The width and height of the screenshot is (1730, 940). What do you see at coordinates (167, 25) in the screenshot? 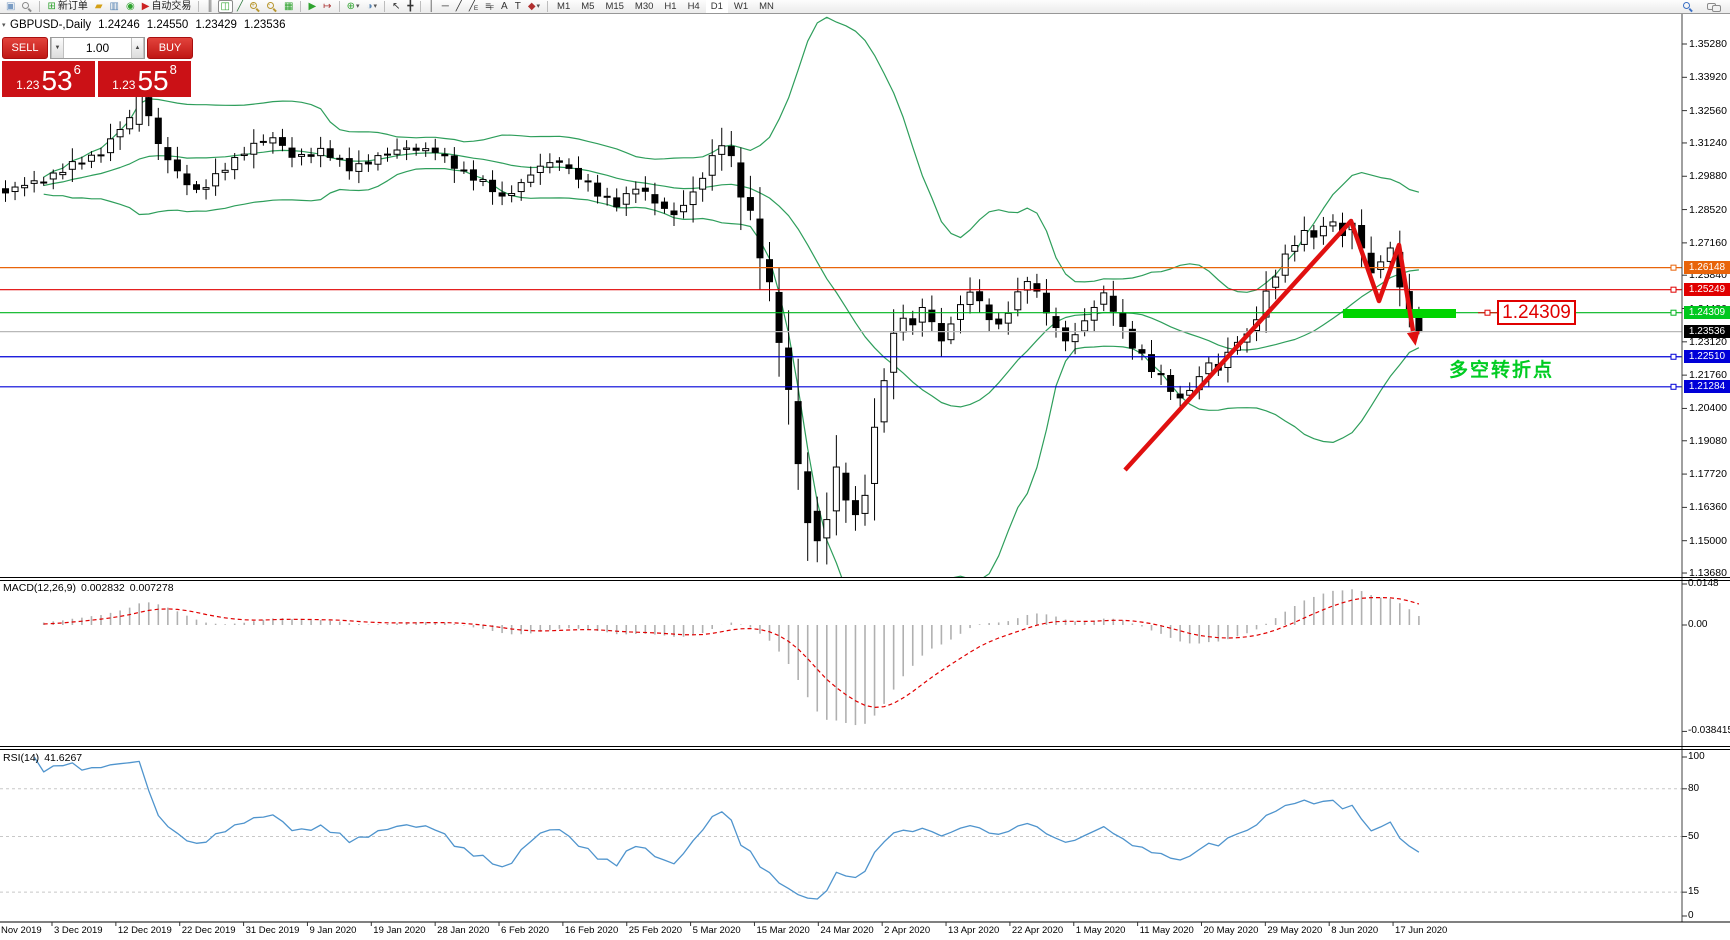
I see `high-value: 1.24550` at bounding box center [167, 25].